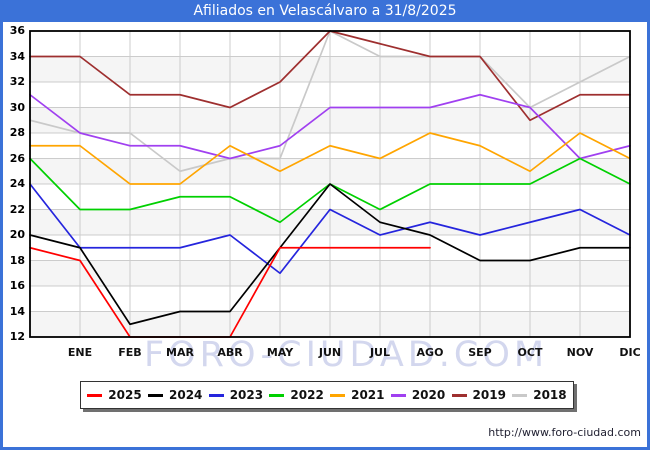  Describe the element at coordinates (480, 352) in the screenshot. I see `x-axis-tick-label: SEP` at that location.